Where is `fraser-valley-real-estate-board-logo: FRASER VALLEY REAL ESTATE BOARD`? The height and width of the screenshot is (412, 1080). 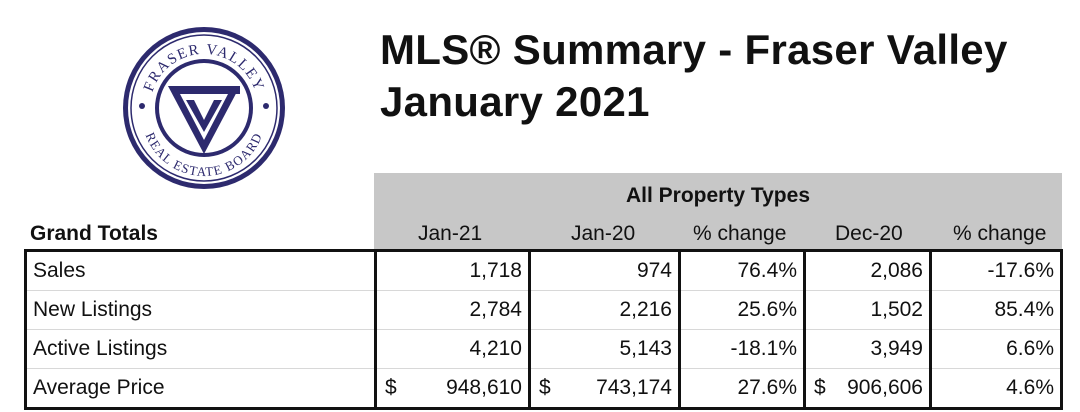
fraser-valley-real-estate-board-logo: FRASER VALLEY REAL ESTATE BOARD is located at coordinates (204, 108).